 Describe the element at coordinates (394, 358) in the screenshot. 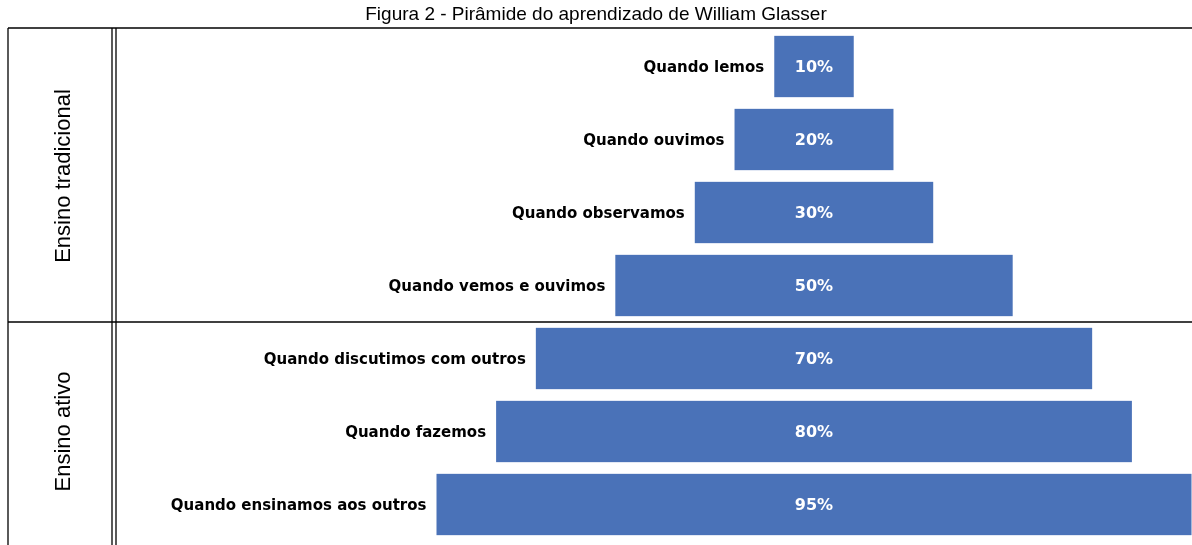

I see `category-label: Quando discutimos com outros` at that location.